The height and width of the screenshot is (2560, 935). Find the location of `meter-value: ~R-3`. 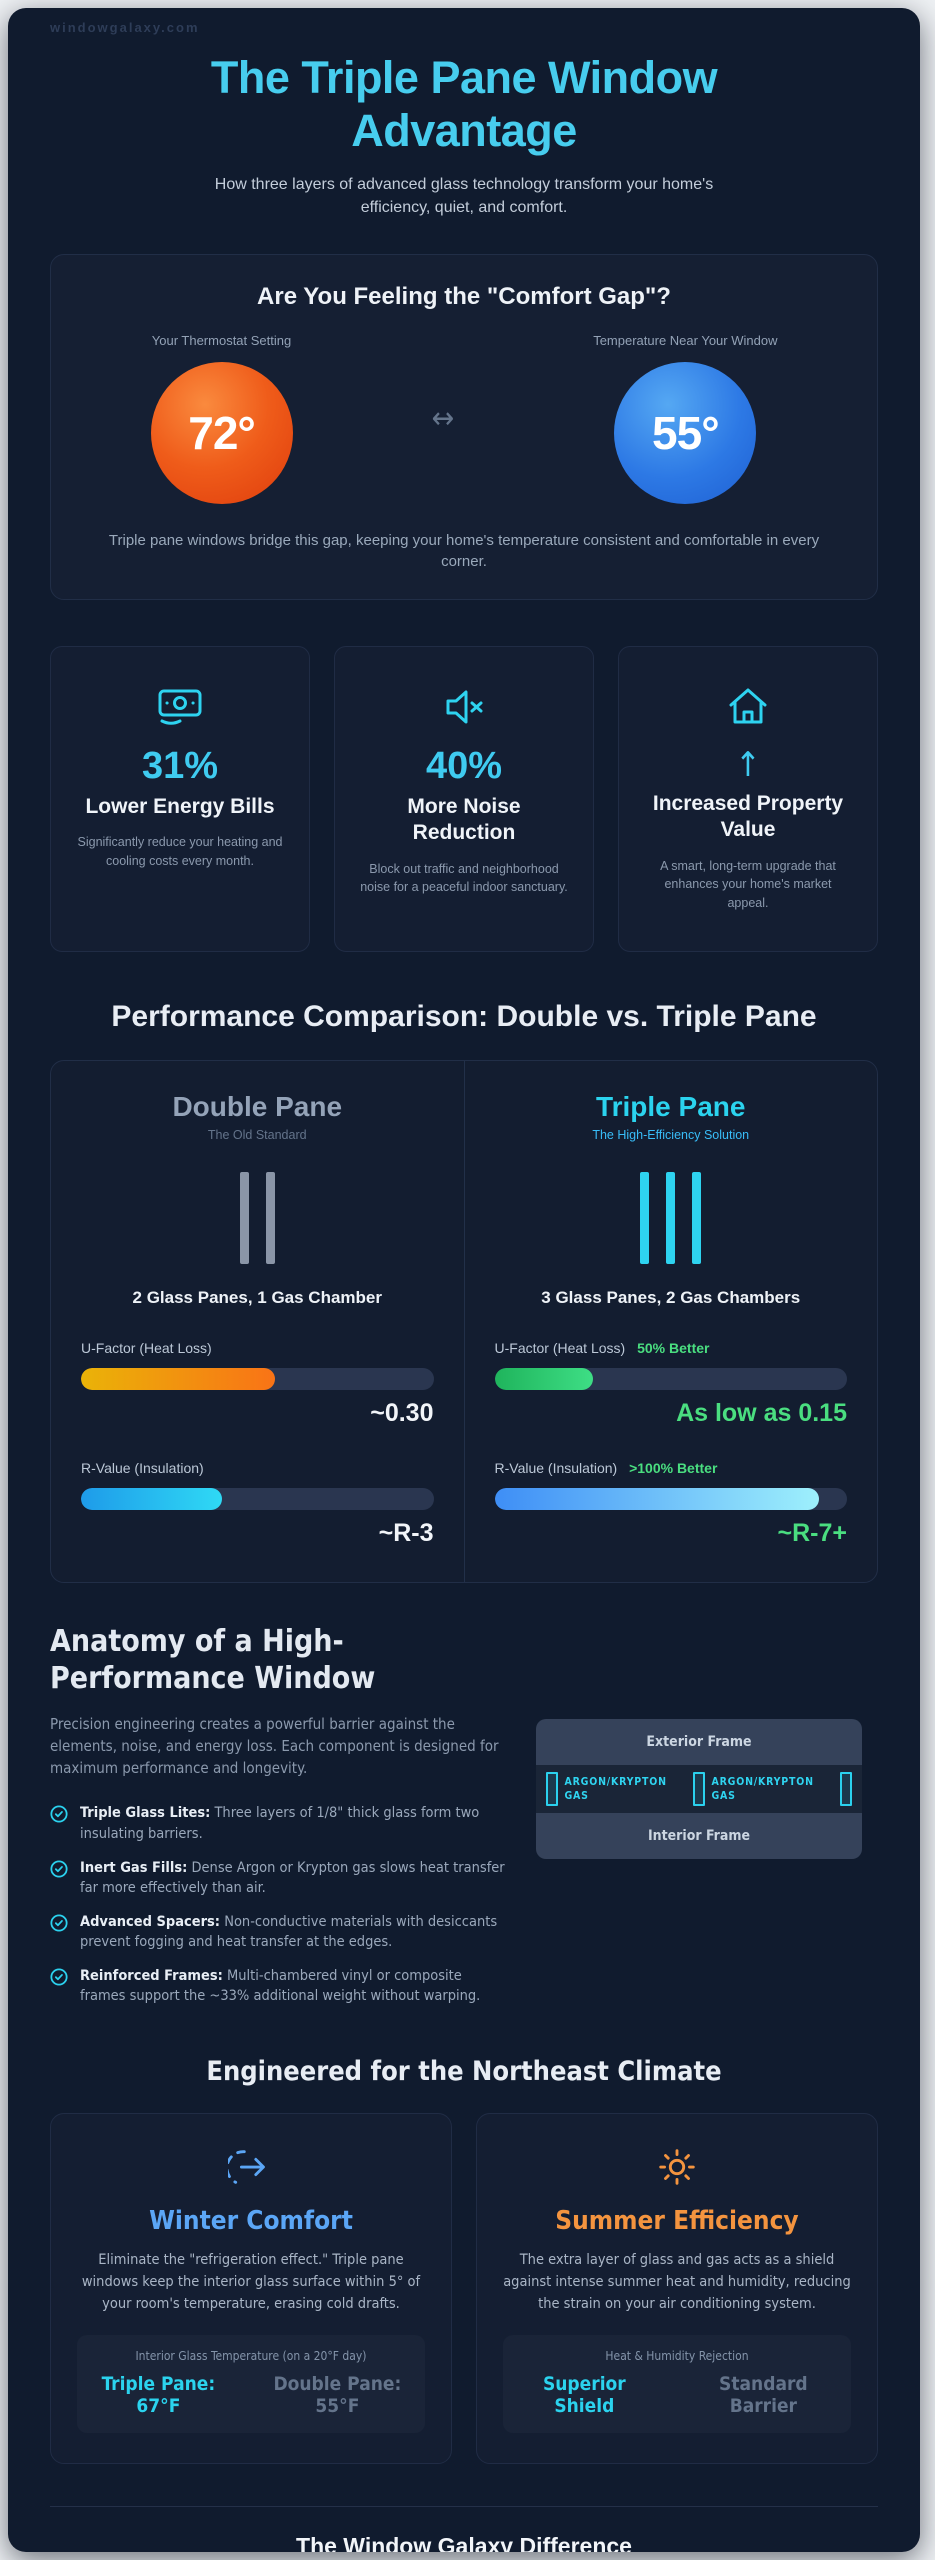

meter-value: ~R-3 is located at coordinates (406, 1532).